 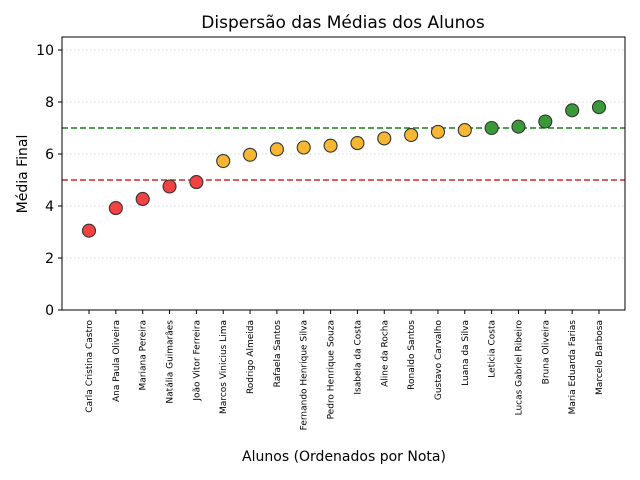 I want to click on x-tick-label: Leticia Costa, so click(x=493, y=349).